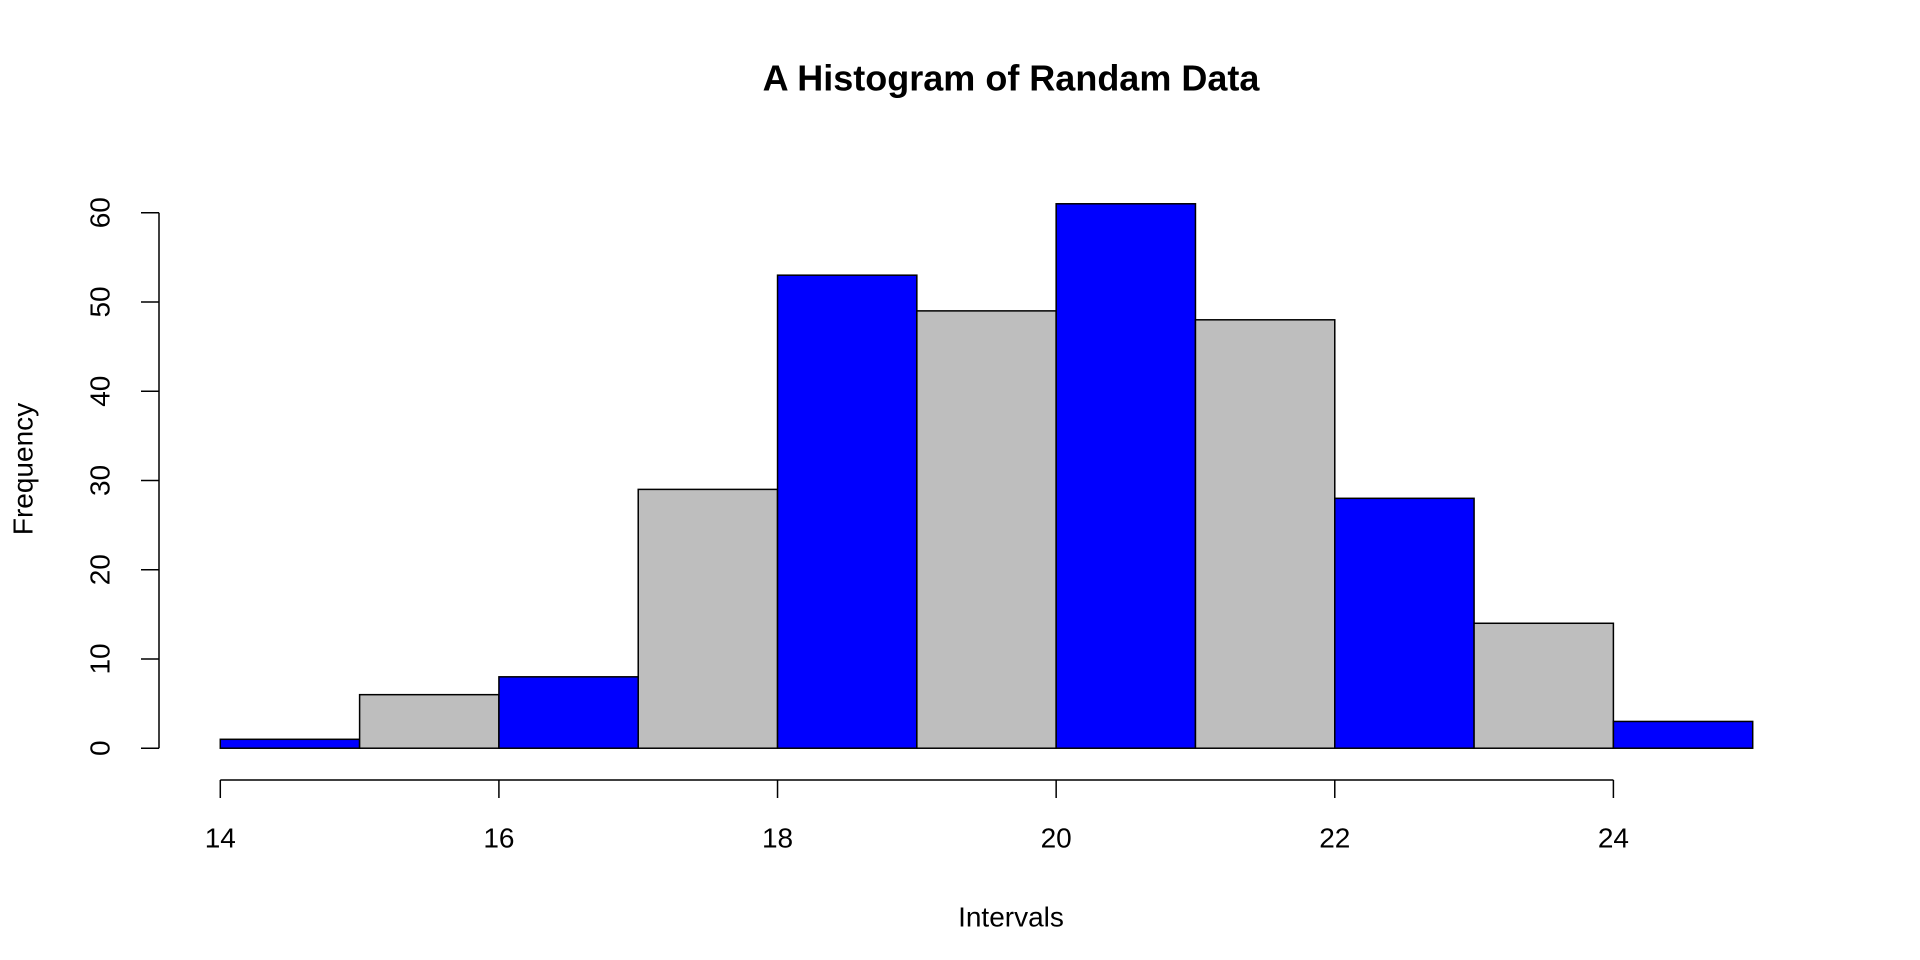 The image size is (1920, 960). What do you see at coordinates (99, 212) in the screenshot?
I see `y-tick-label: 60` at bounding box center [99, 212].